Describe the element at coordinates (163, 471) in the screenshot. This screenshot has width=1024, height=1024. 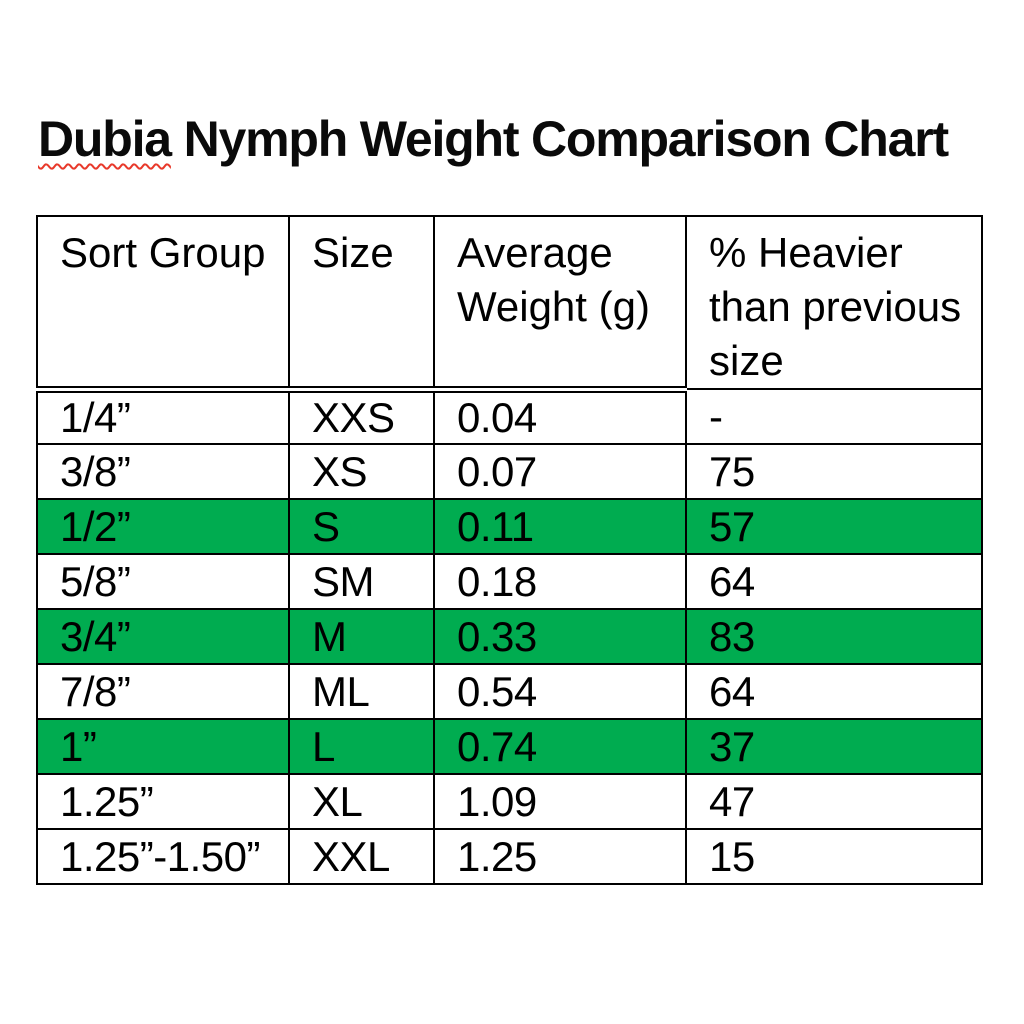
I see `cell-sort-group: 3/8”` at that location.